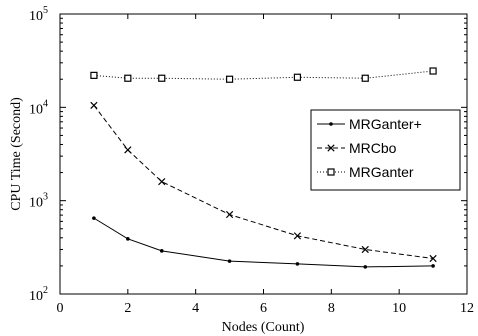 Image resolution: width=478 pixels, height=336 pixels. What do you see at coordinates (45, 197) in the screenshot?
I see `y-tick-exponent: 3` at bounding box center [45, 197].